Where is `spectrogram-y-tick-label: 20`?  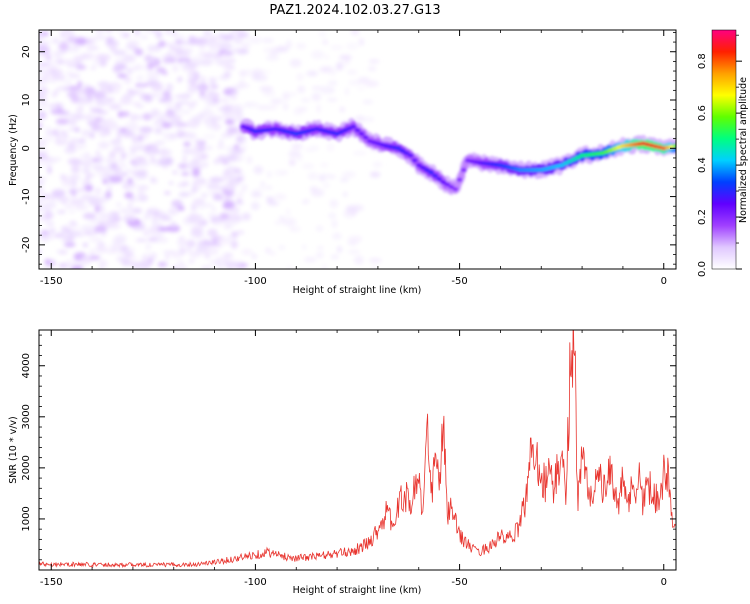 spectrogram-y-tick-label: 20 is located at coordinates (26, 51).